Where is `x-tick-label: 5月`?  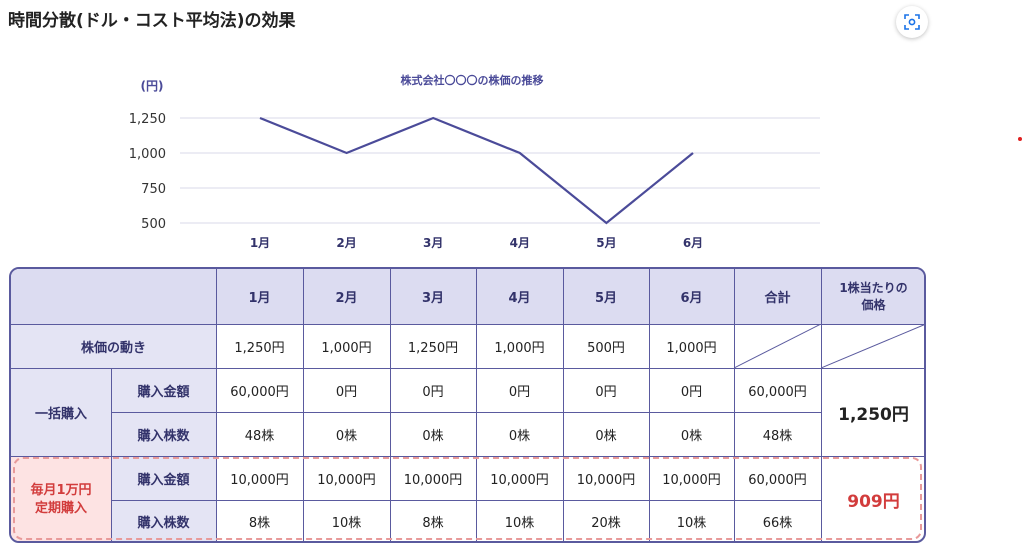 x-tick-label: 5月 is located at coordinates (606, 243).